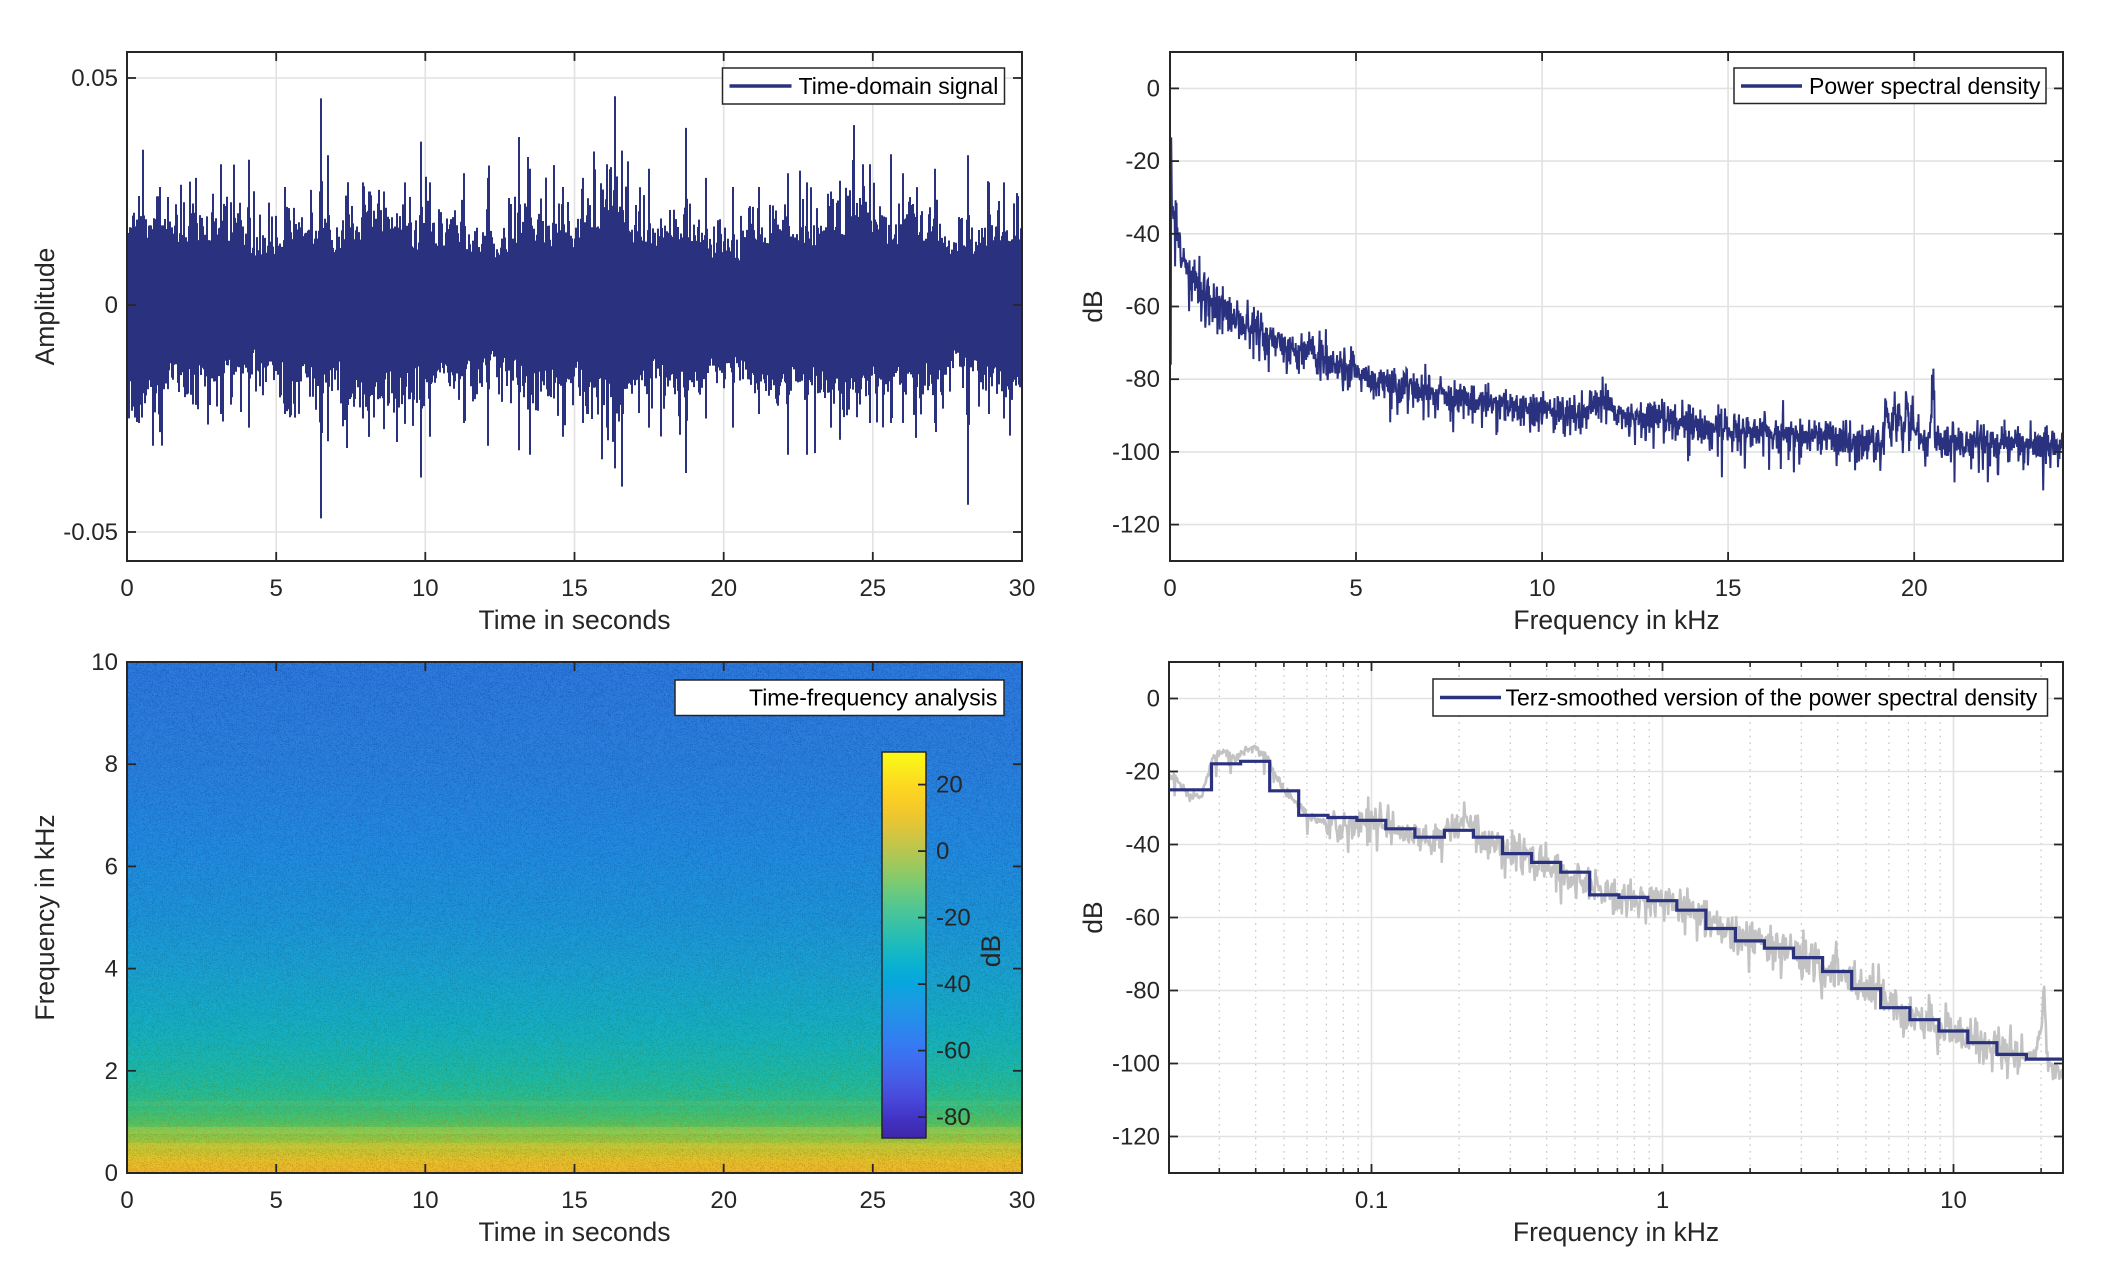 This screenshot has height=1276, width=2126. Describe the element at coordinates (94, 78) in the screenshot. I see `svg-text: 0.05` at that location.